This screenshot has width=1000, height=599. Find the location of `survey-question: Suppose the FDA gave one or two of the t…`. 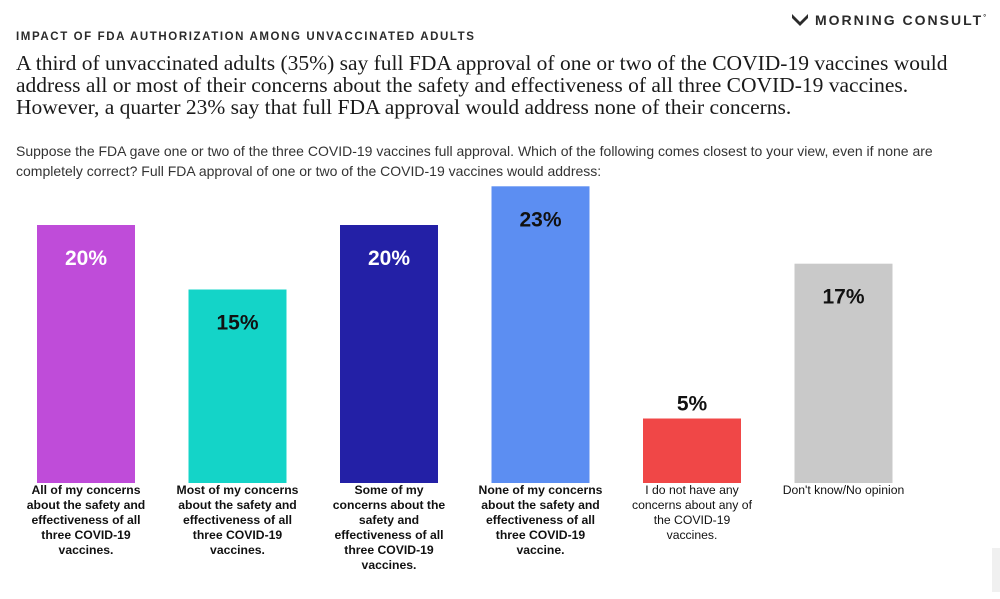

survey-question: Suppose the FDA gave one or two of the t… is located at coordinates (474, 161).